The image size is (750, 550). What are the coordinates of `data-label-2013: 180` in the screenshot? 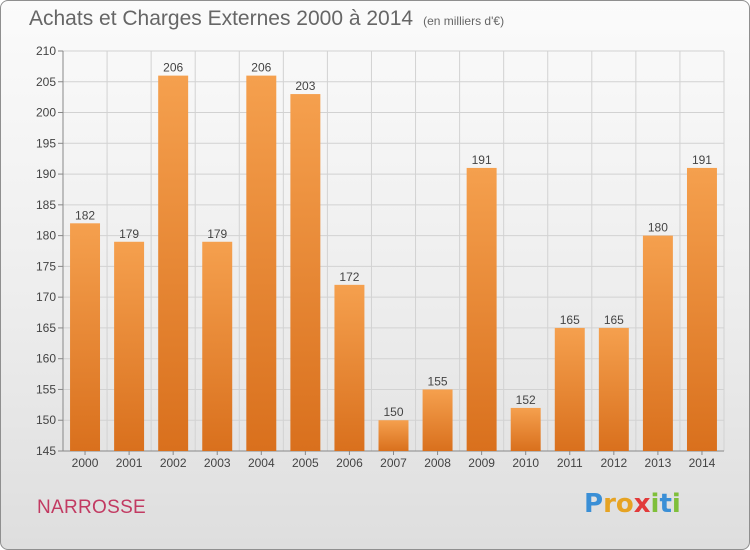 It's located at (658, 228).